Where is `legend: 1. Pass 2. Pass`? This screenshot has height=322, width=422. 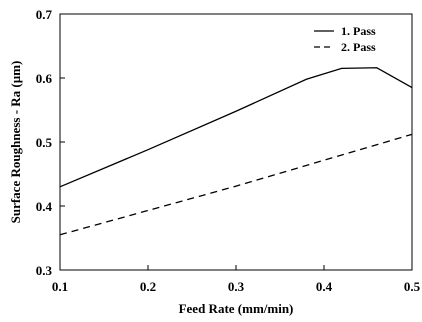 legend: 1. Pass 2. Pass is located at coordinates (345, 39).